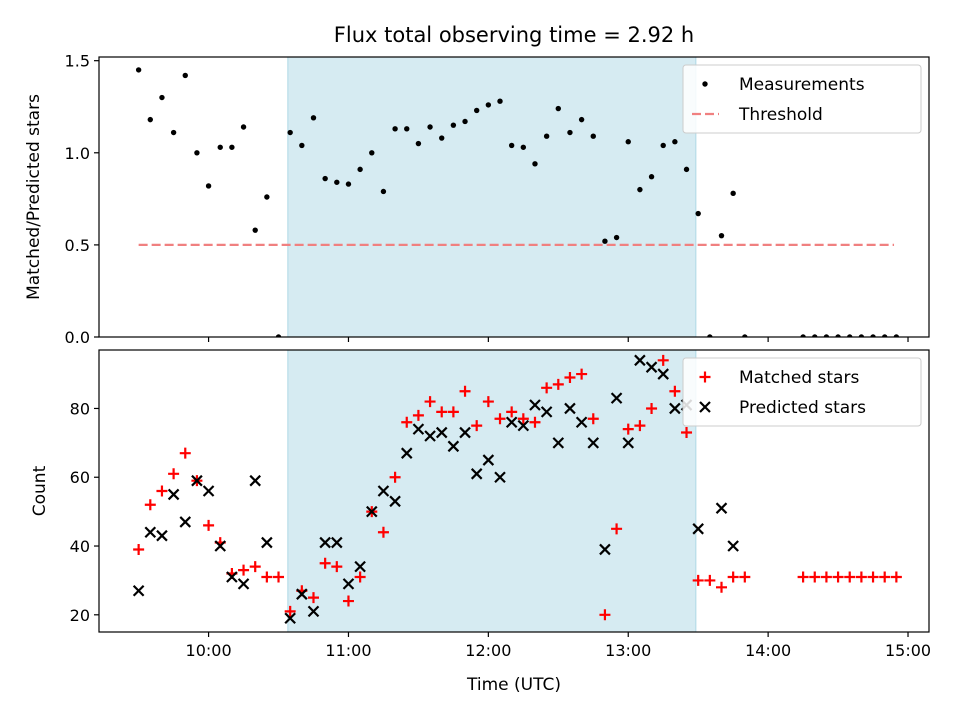 The width and height of the screenshot is (960, 720). Describe the element at coordinates (705, 377) in the screenshot. I see `legend-matched-marker` at that location.